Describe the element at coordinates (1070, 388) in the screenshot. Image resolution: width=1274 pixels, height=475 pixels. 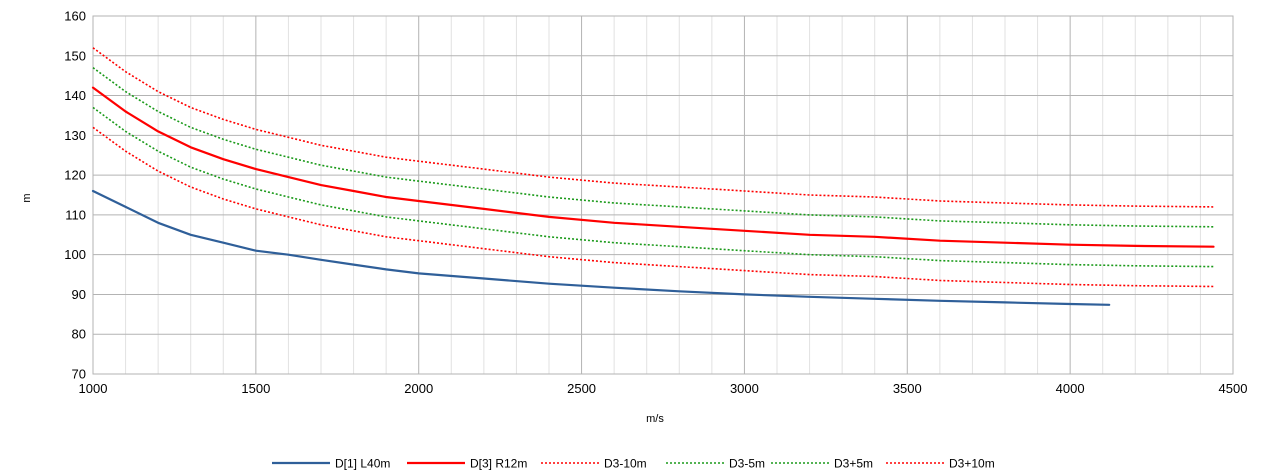
I see `x-tick-label: 4000` at that location.